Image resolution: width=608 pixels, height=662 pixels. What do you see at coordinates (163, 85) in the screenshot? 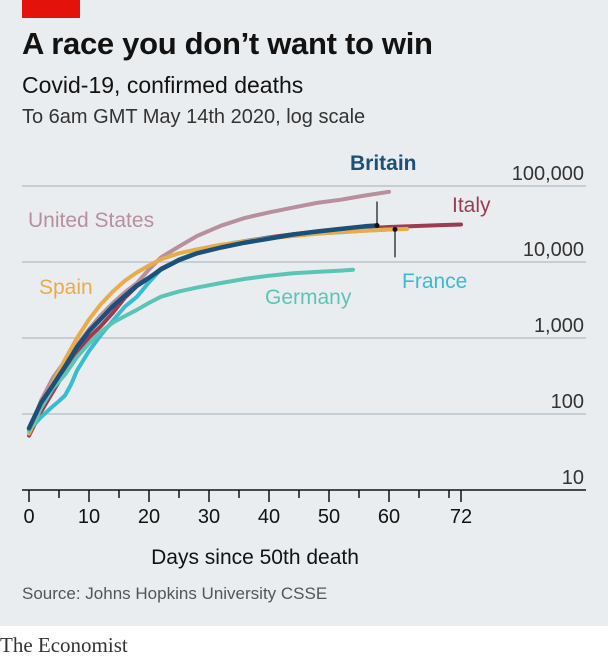
I see `chart-subtitle: Covid-19, confirmed deaths` at bounding box center [163, 85].